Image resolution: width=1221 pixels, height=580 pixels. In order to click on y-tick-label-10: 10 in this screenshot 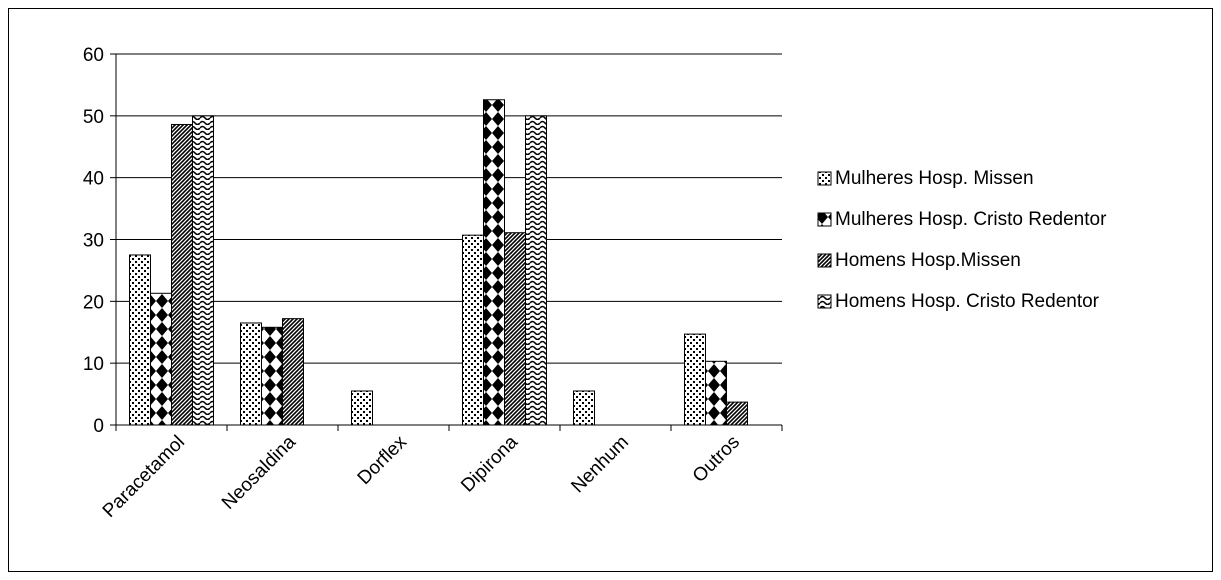, I will do `click(93, 364)`.